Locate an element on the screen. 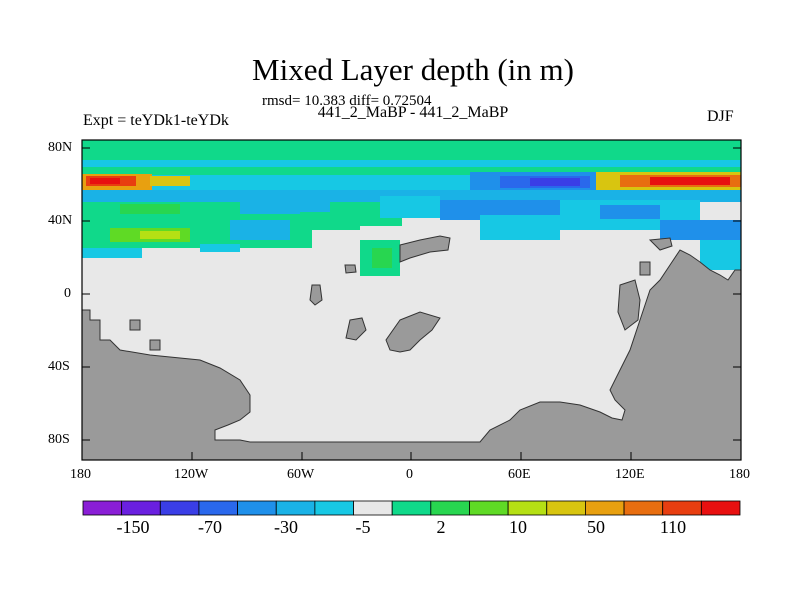  plot-title: Mixed Layer depth (in m) is located at coordinates (413, 69).